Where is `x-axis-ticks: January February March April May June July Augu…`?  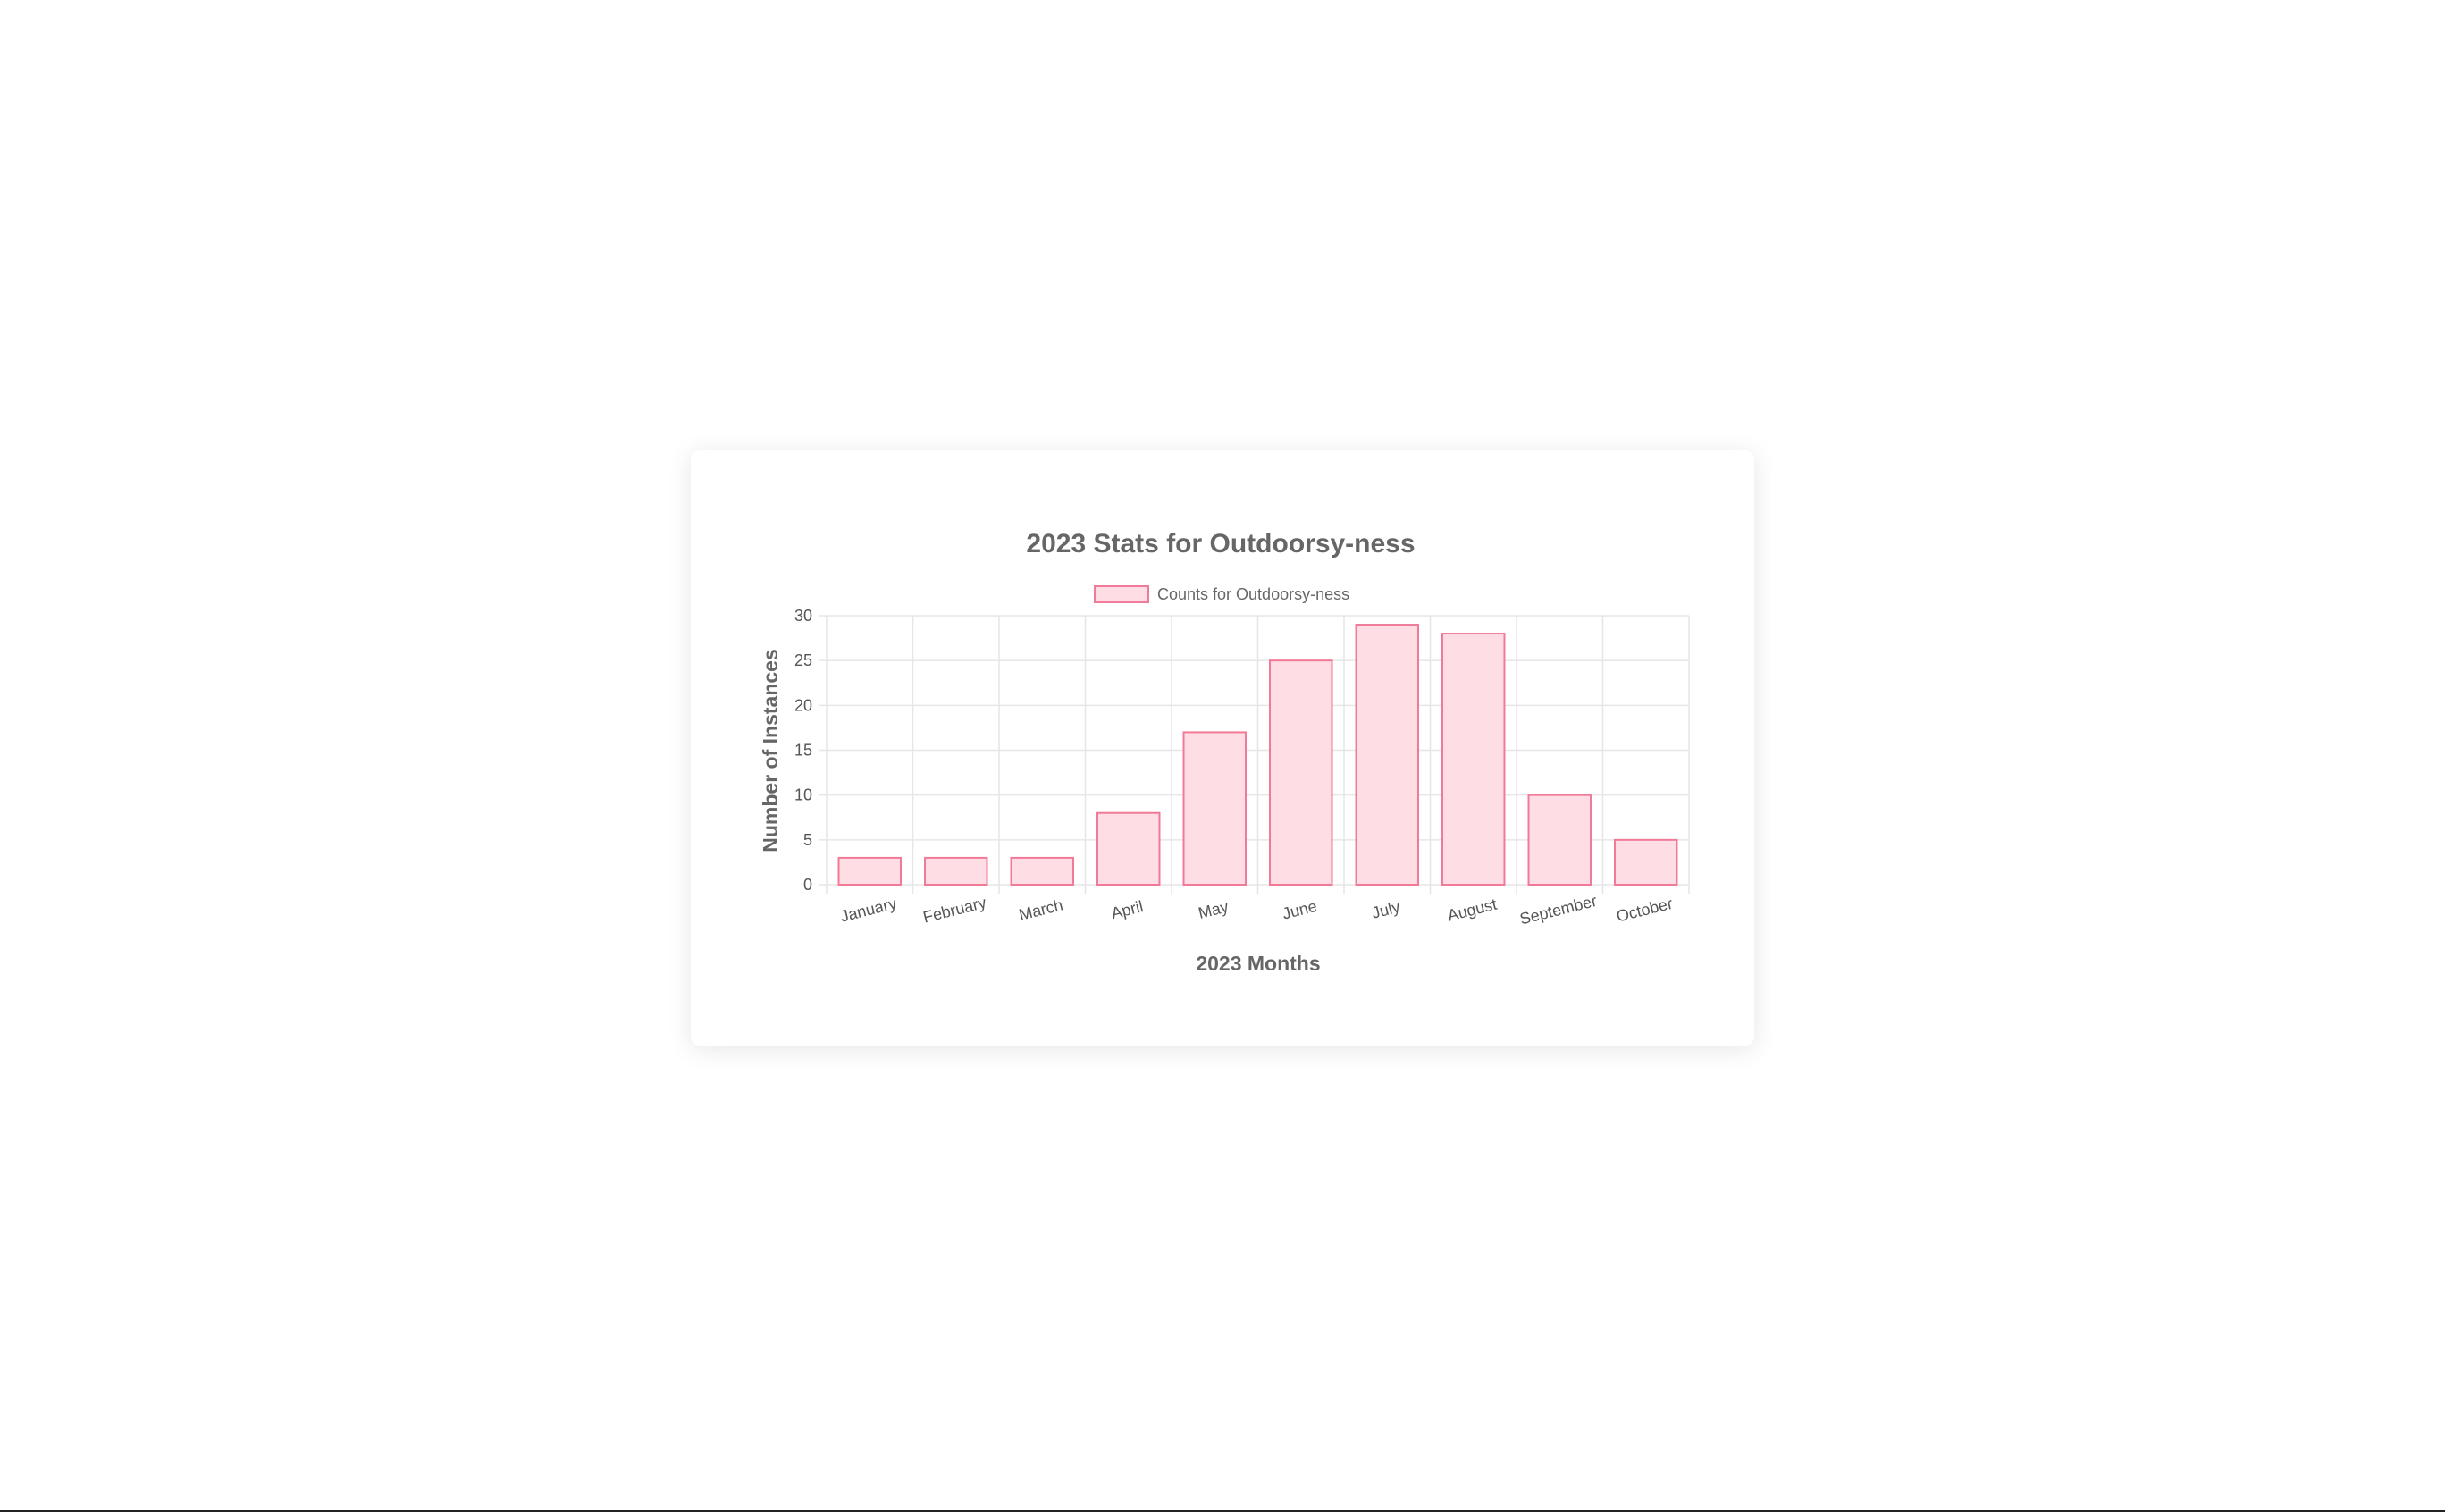 x-axis-ticks: January February March April May June July Augu… is located at coordinates (1256, 910).